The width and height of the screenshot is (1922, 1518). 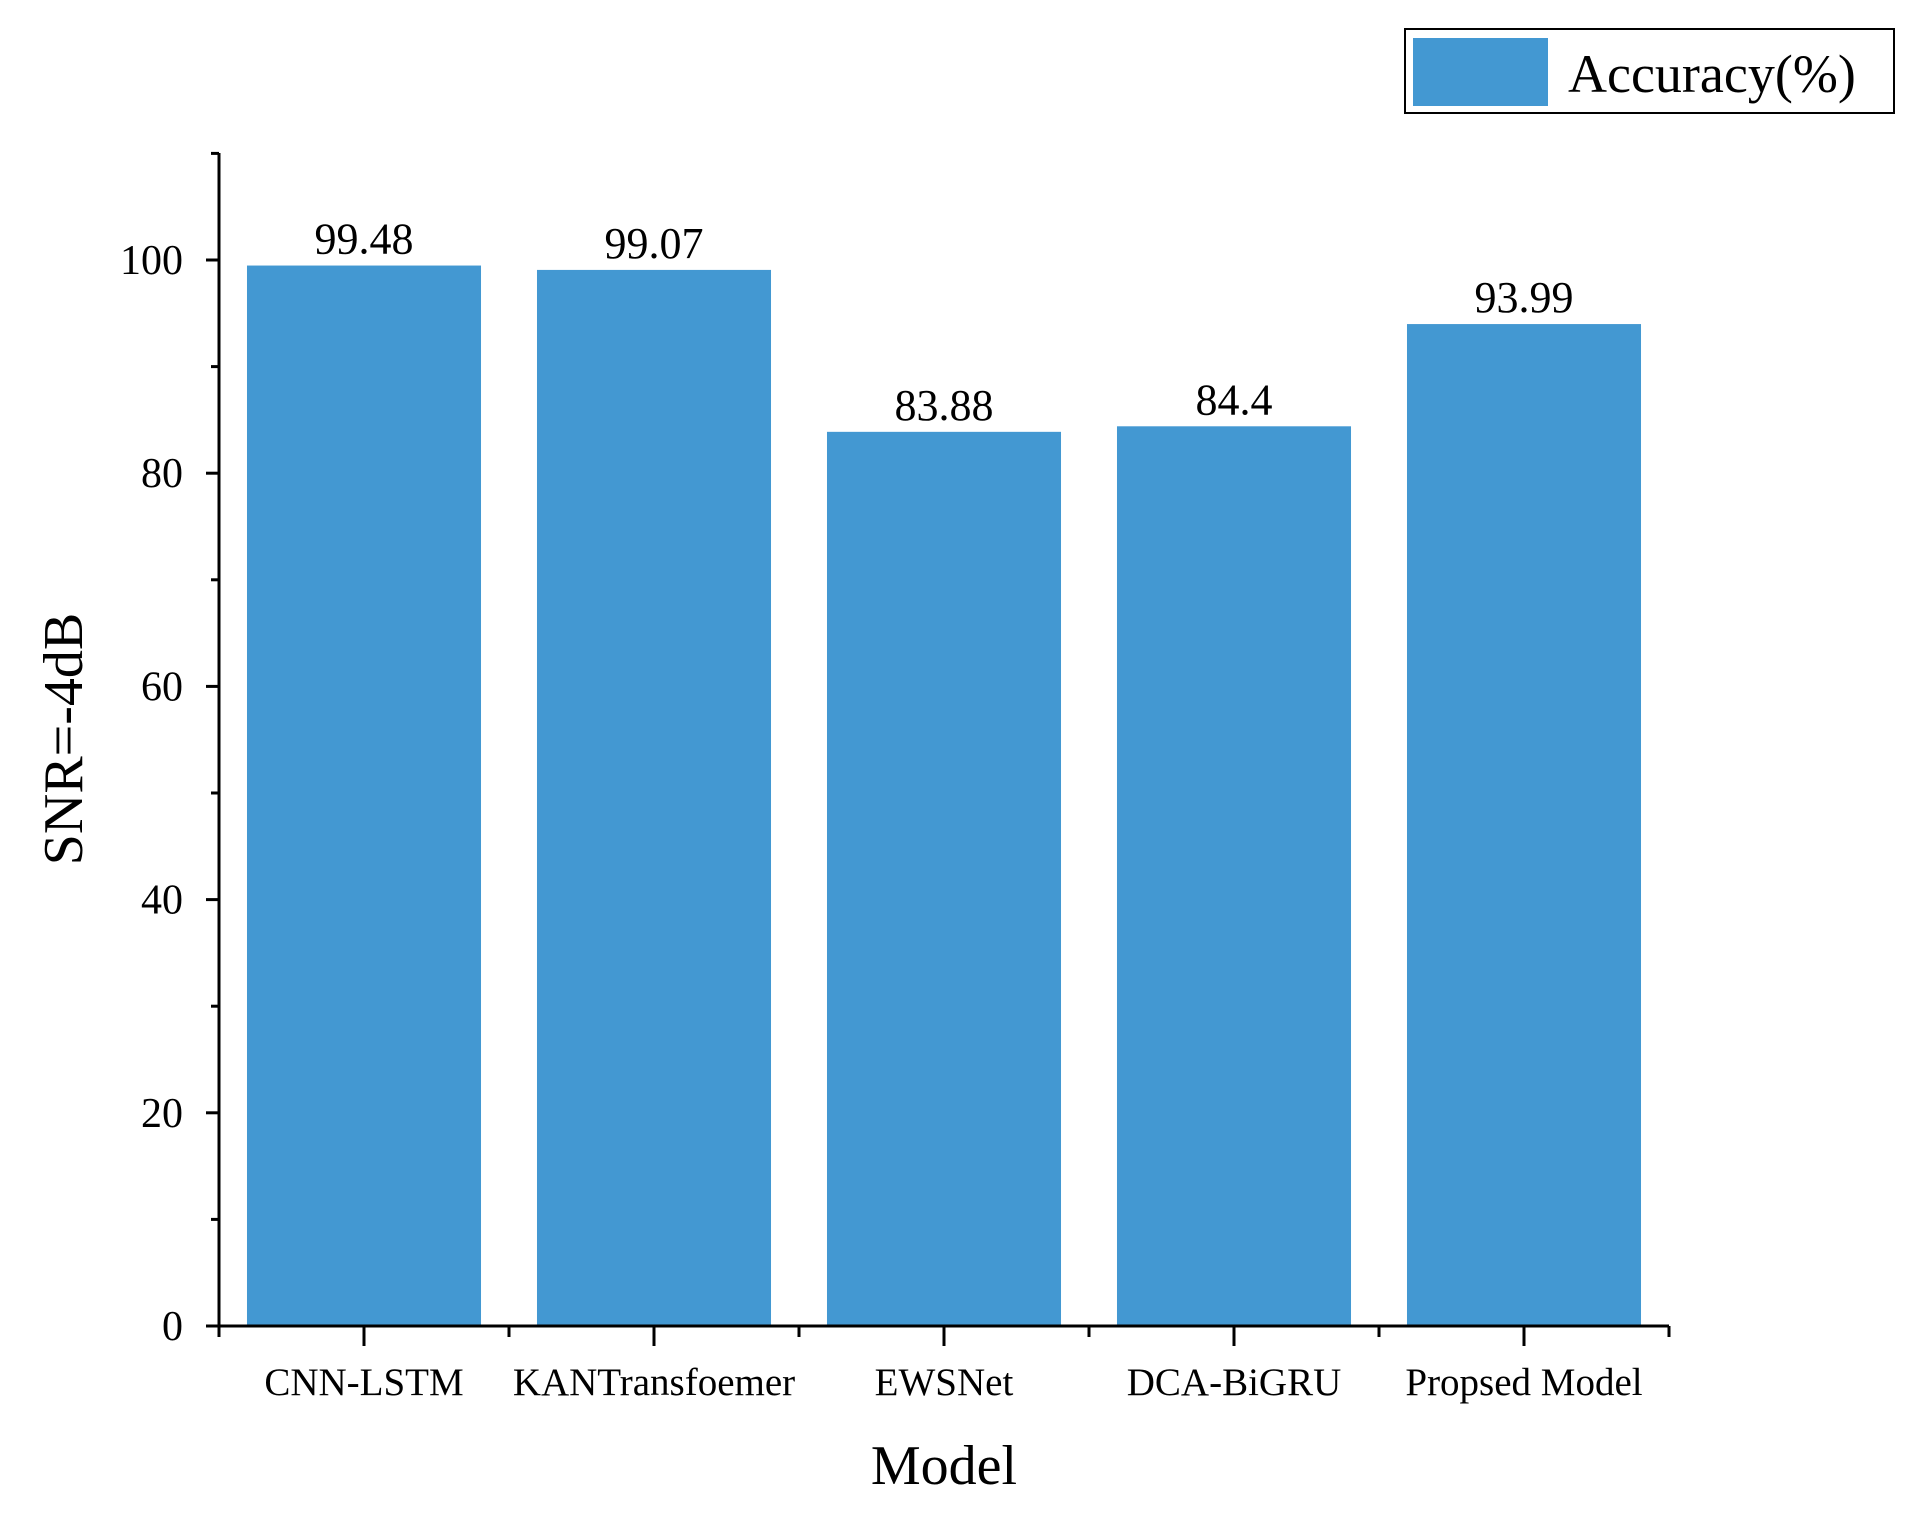 What do you see at coordinates (1712, 74) in the screenshot?
I see `legend-label: Accuracy(%)` at bounding box center [1712, 74].